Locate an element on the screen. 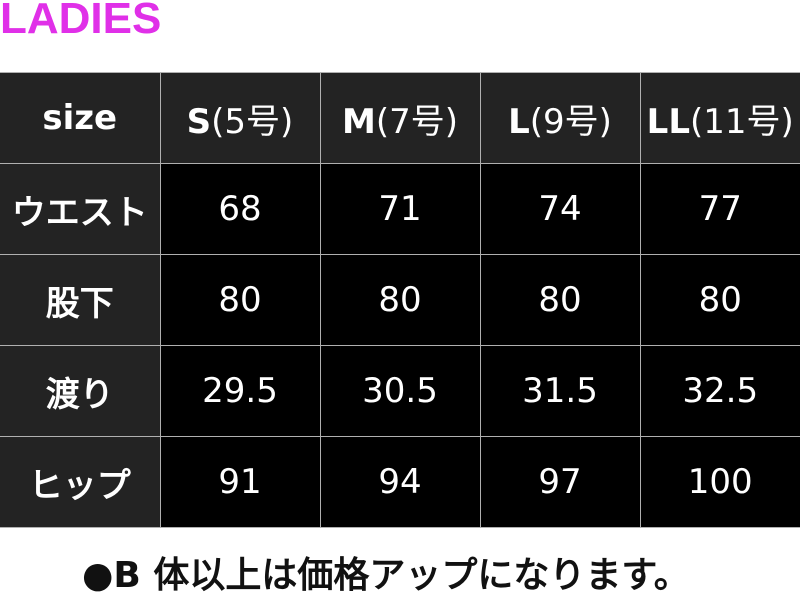 The width and height of the screenshot is (800, 598). page-title: LADIES is located at coordinates (81, 21).